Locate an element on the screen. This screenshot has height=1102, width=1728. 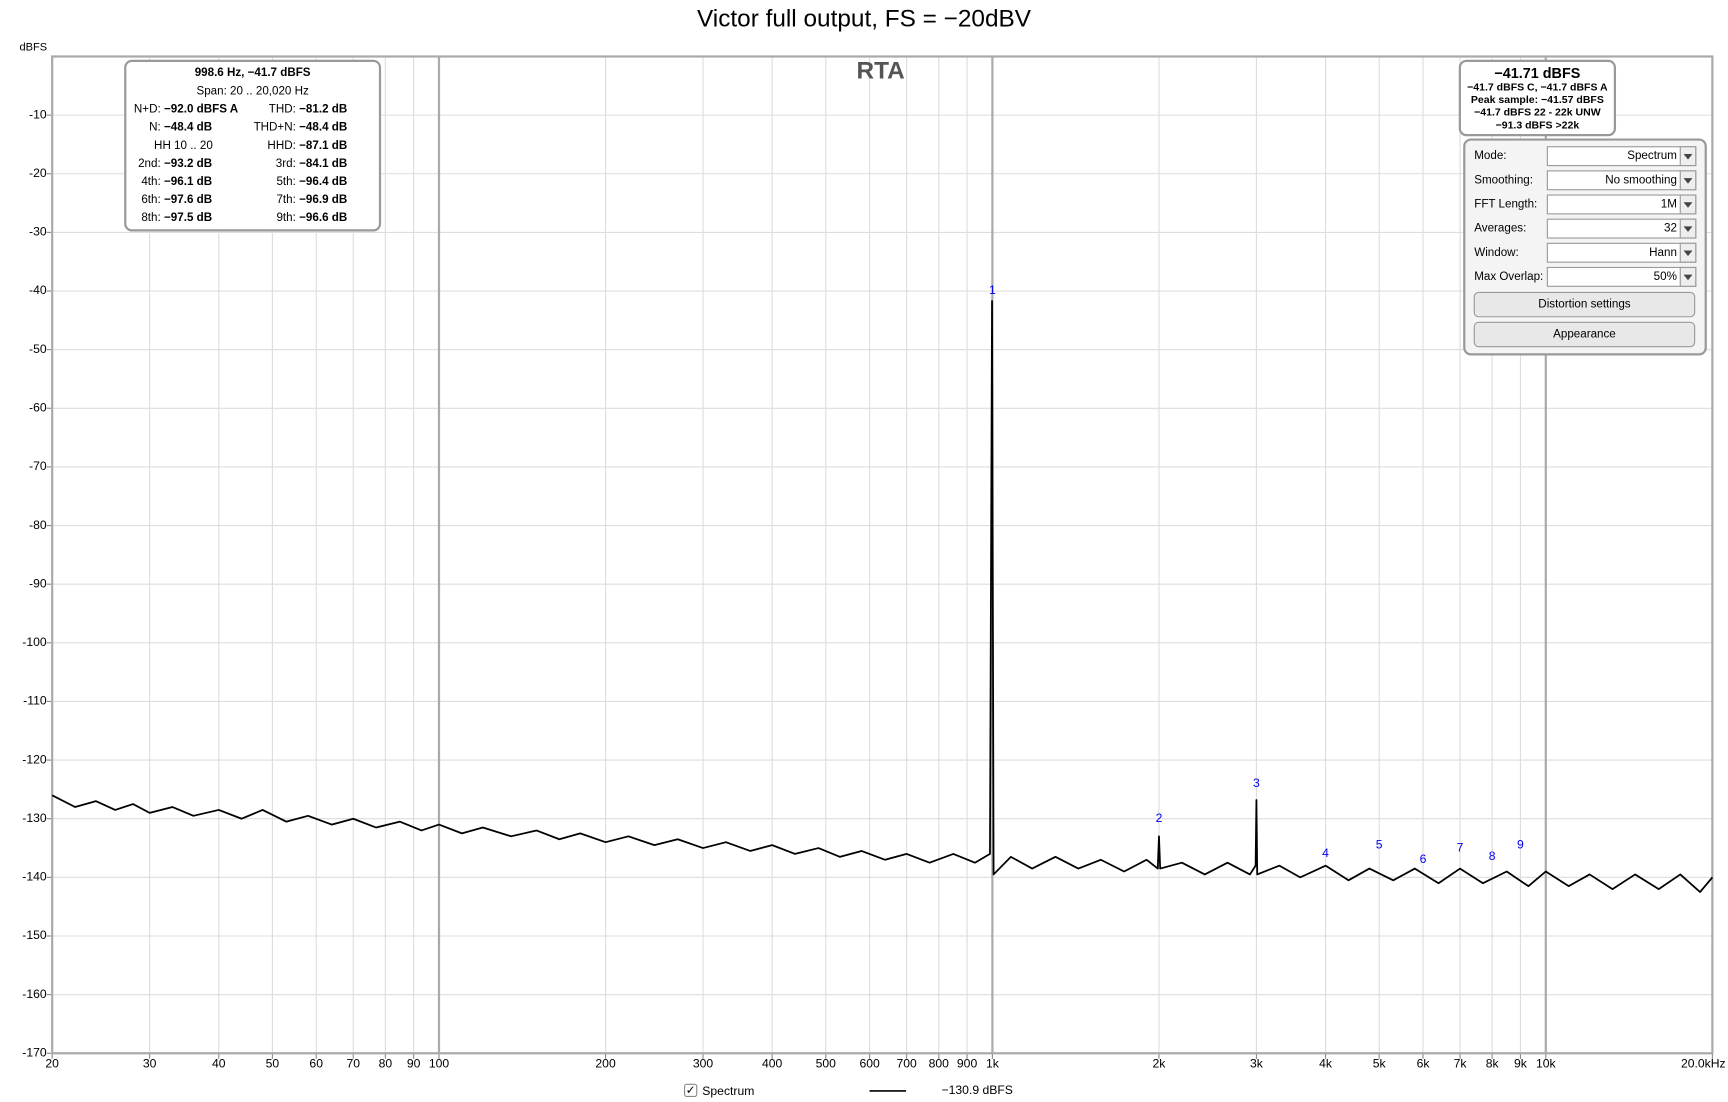
y-tick-label: -100 is located at coordinates (34, 642).